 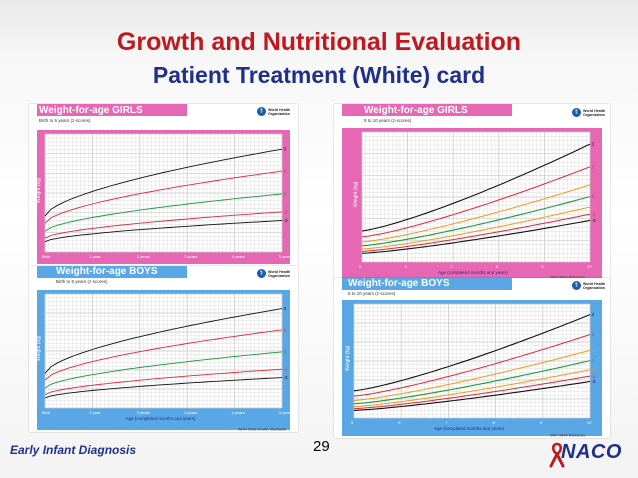 I want to click on chart-subtitle: 5 to 10 years (z-scores), so click(x=372, y=293).